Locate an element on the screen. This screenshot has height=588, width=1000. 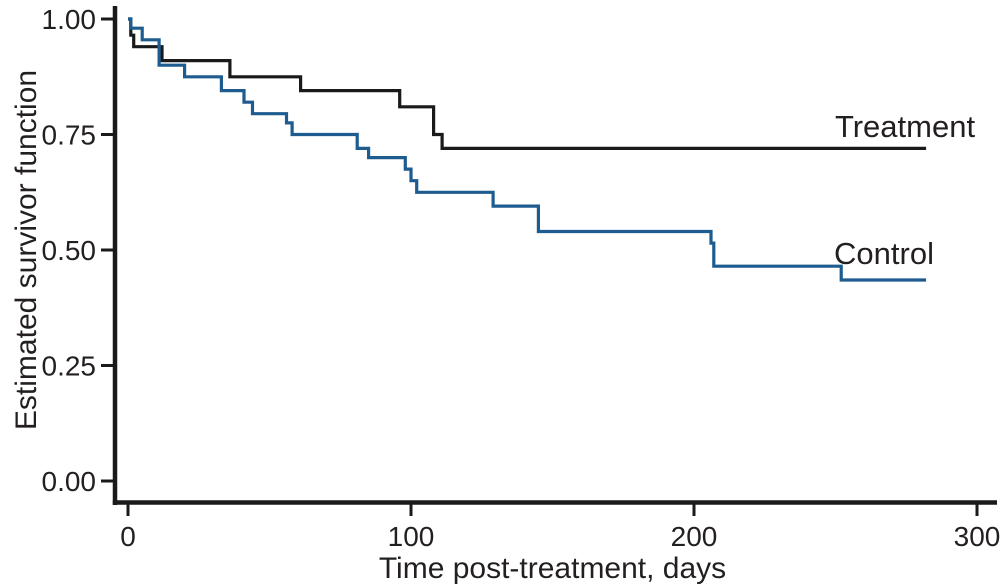
x-axis-title: Time post-treatment, days is located at coordinates (552, 568).